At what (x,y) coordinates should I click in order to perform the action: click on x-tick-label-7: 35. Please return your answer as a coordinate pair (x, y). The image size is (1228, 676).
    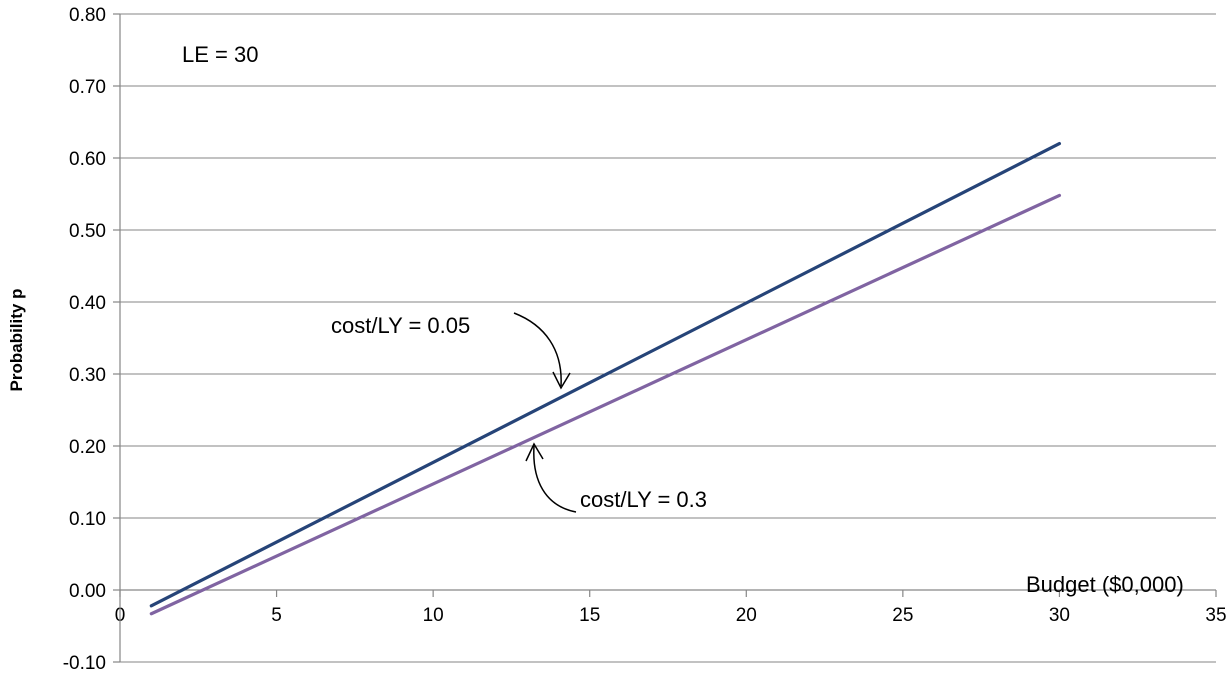
    Looking at the image, I should click on (1215, 615).